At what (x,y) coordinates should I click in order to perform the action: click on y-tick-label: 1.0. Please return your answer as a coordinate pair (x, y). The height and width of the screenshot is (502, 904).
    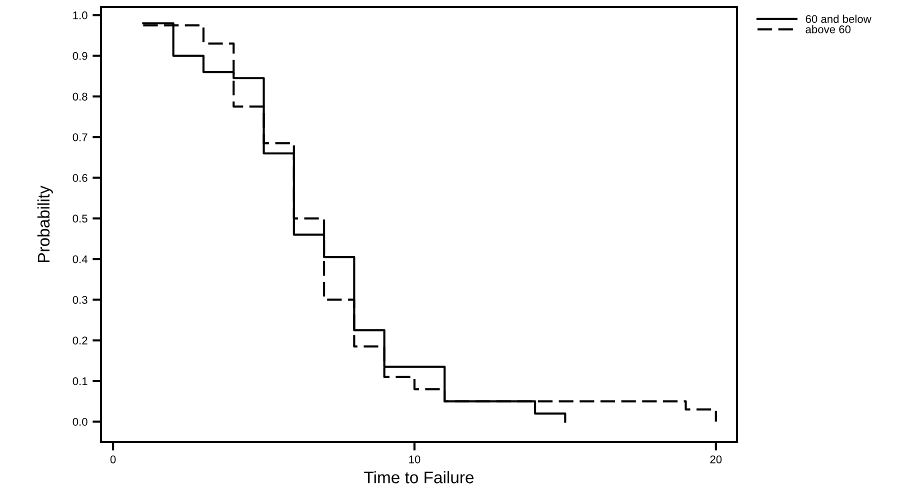
    Looking at the image, I should click on (80, 15).